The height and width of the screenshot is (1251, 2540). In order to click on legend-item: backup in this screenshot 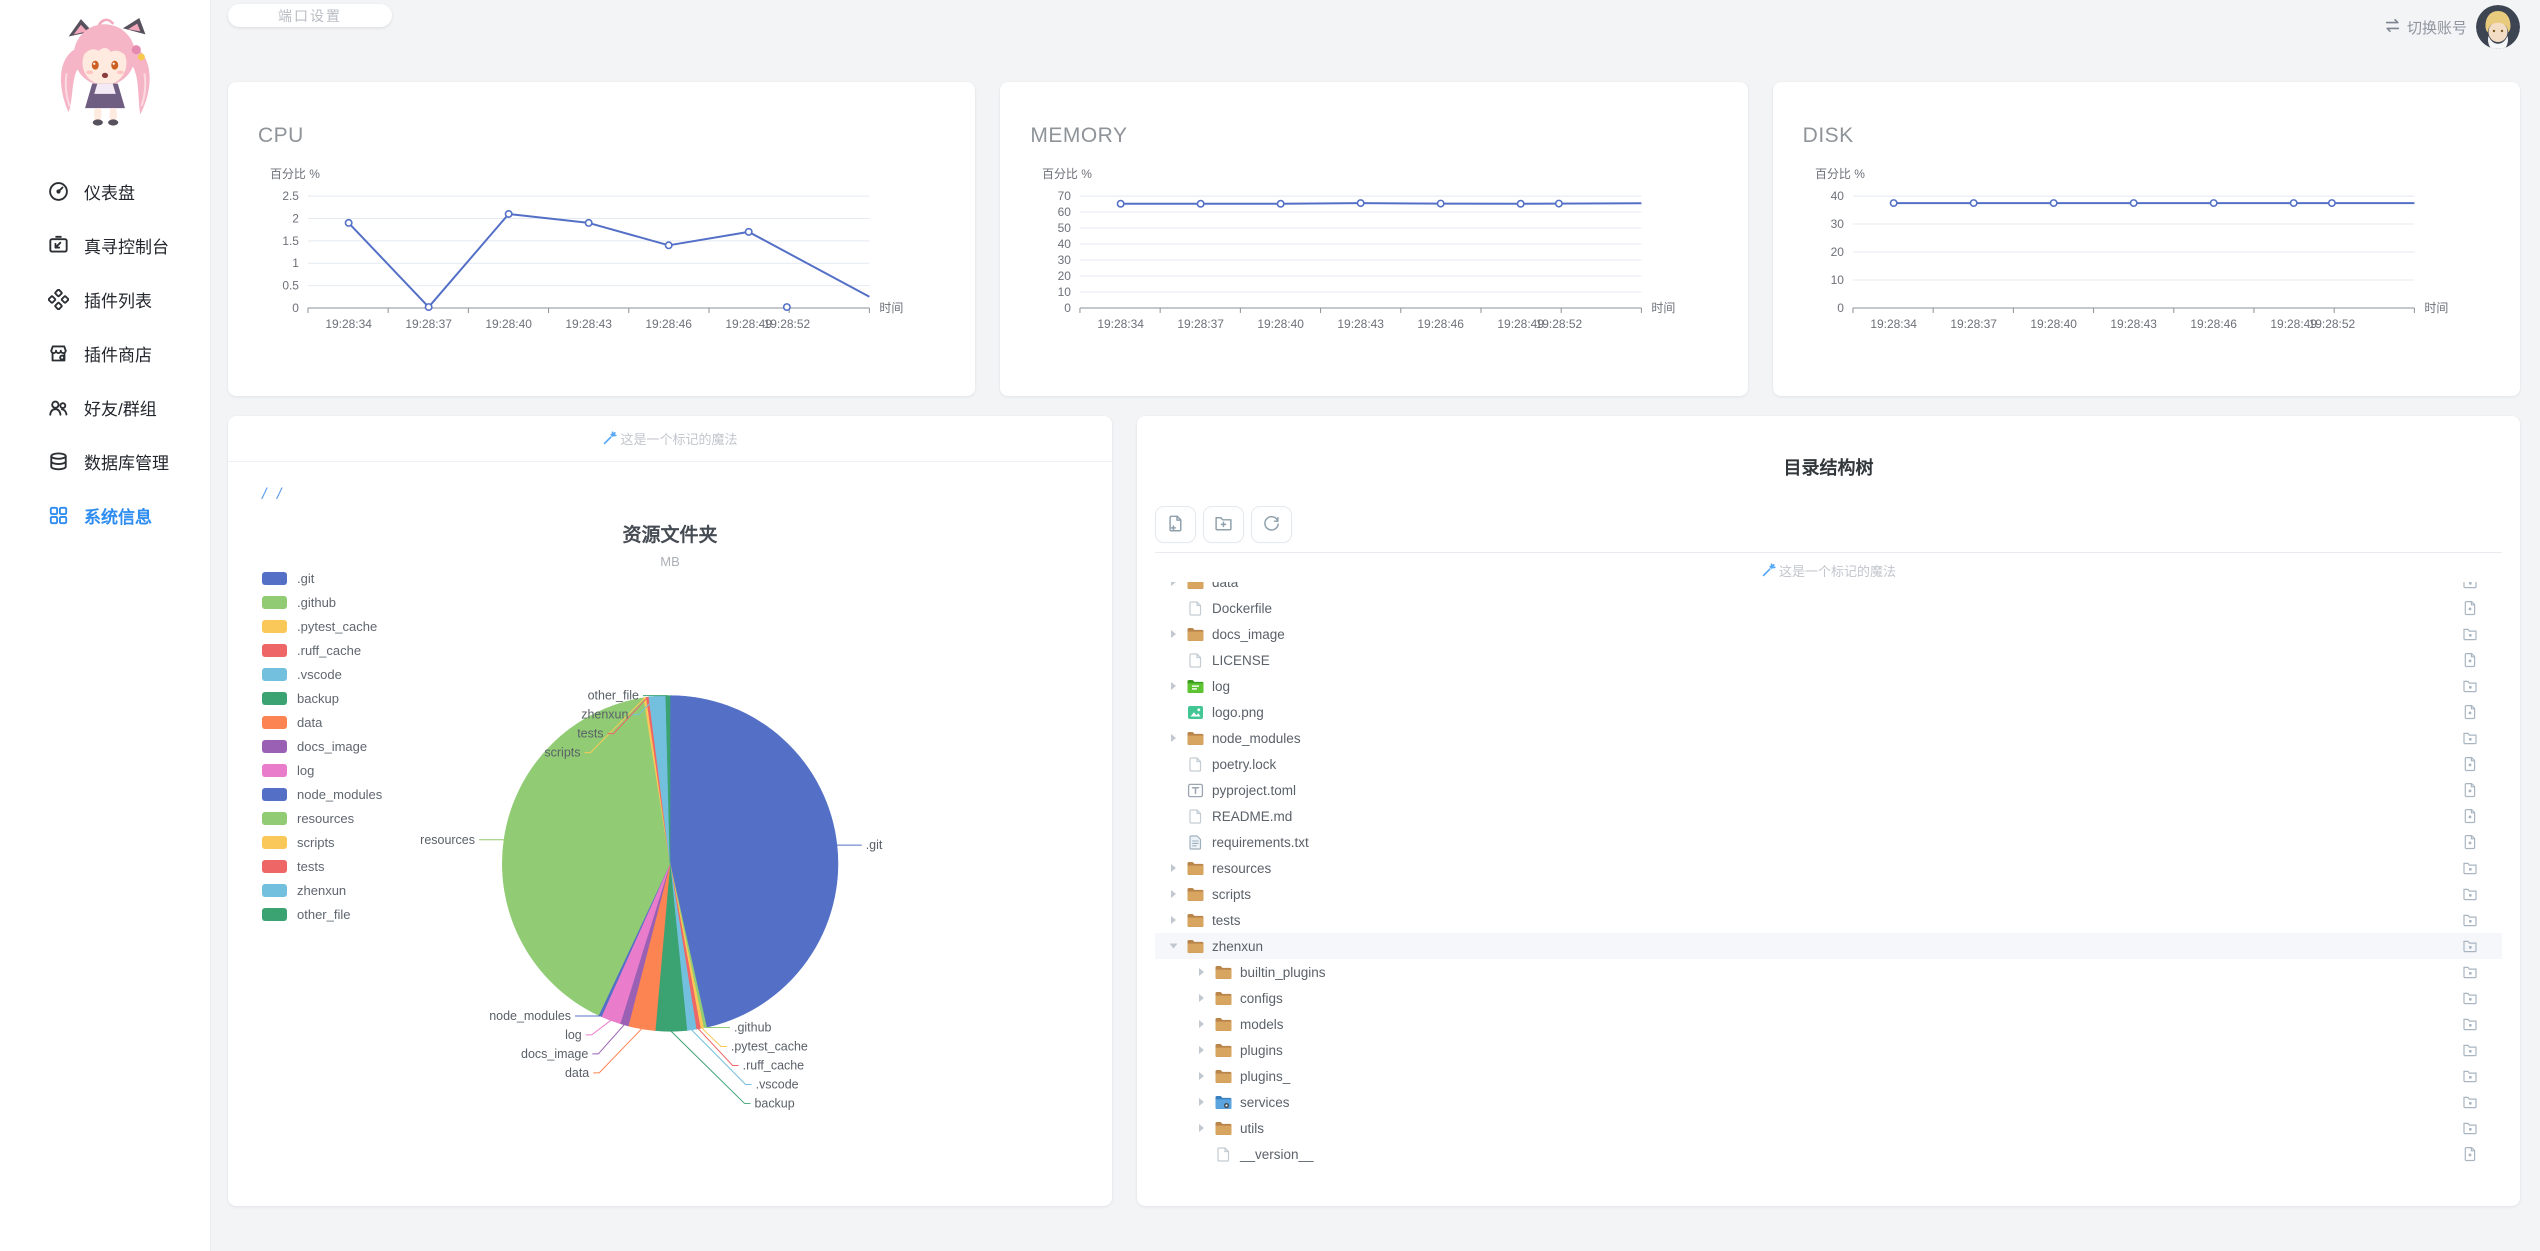, I will do `click(322, 698)`.